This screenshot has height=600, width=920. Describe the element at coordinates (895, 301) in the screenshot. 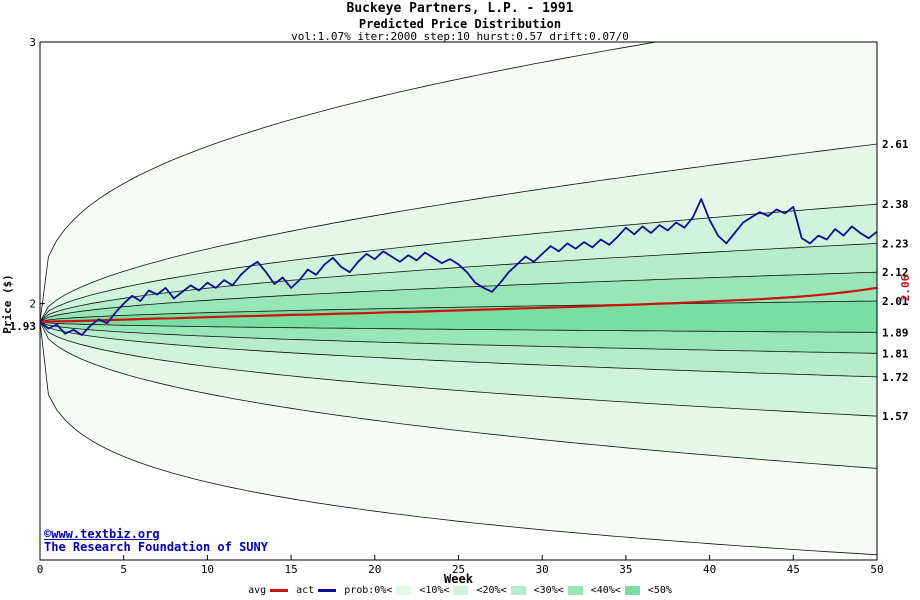

I see `right-band-label: 2.01` at that location.